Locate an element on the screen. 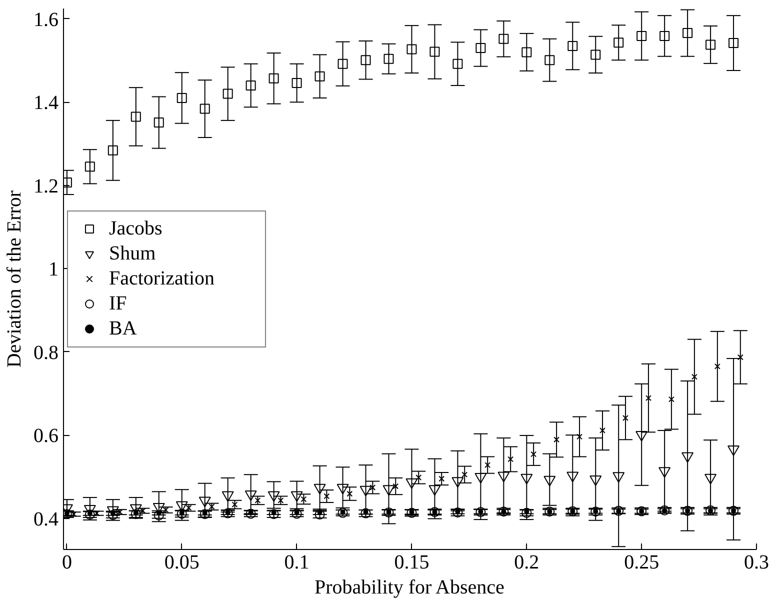 Image resolution: width=770 pixels, height=601 pixels. y-tick-label: 1.6 is located at coordinates (46, 19).